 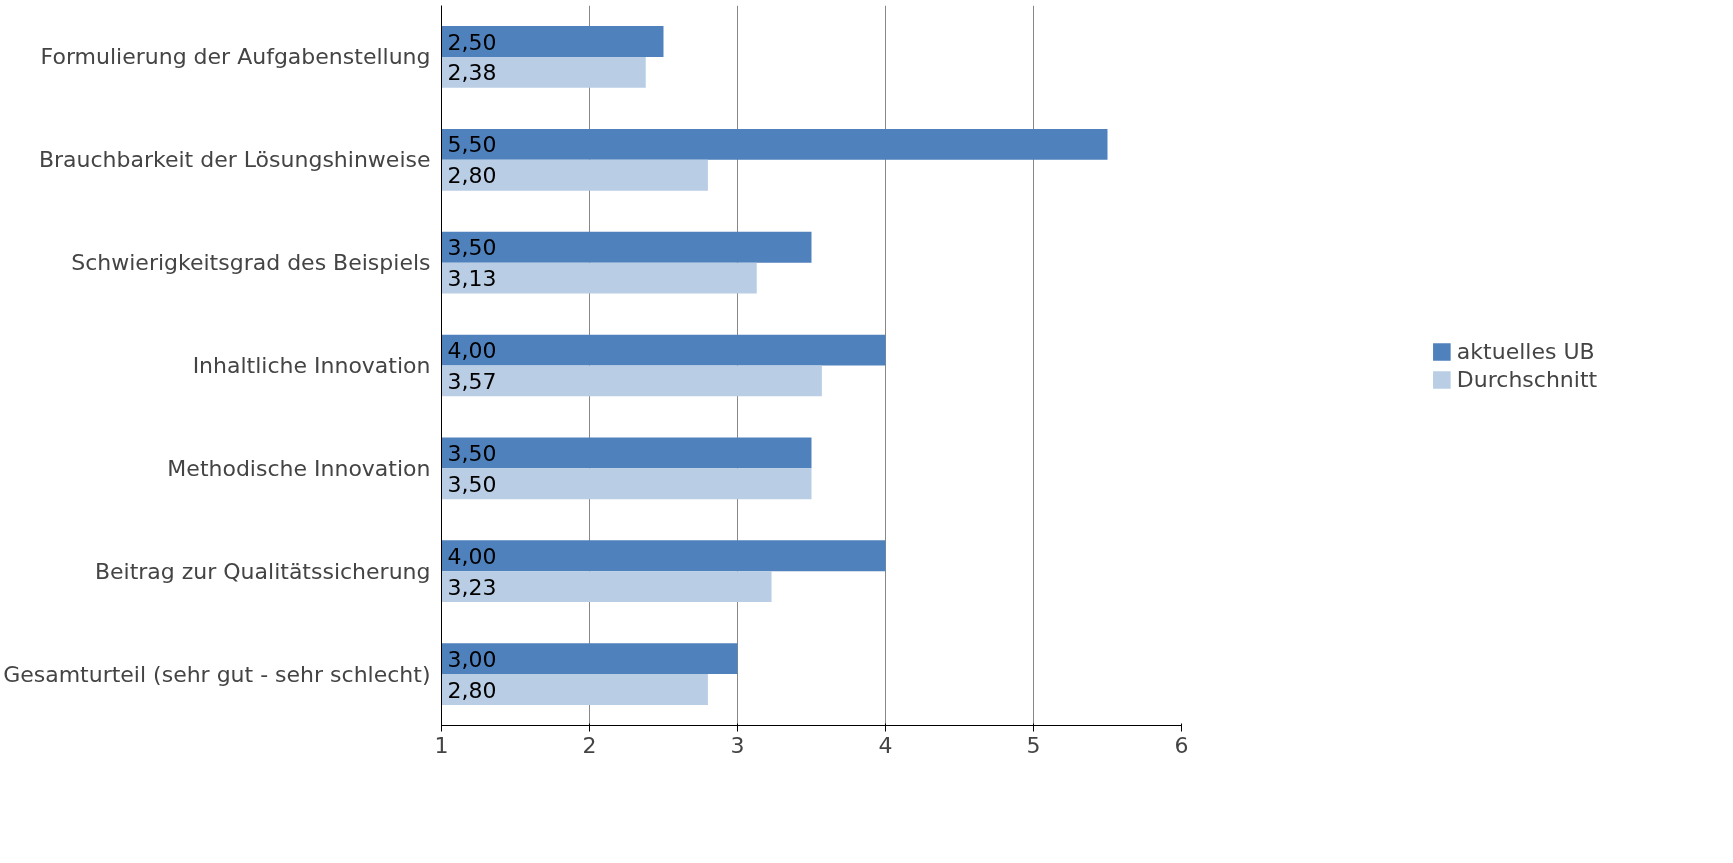 I want to click on data-label: 5,50, so click(x=472, y=145).